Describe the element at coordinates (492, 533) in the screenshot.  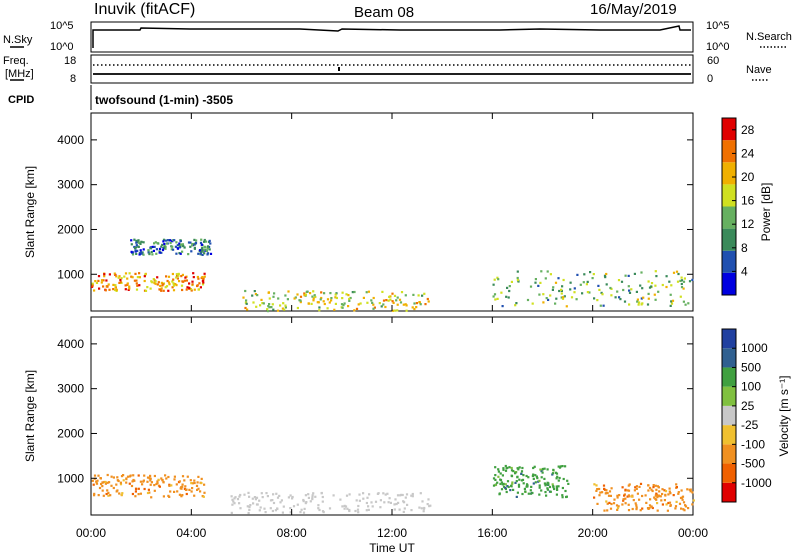
I see `x-tick-label-4: 16:00` at that location.